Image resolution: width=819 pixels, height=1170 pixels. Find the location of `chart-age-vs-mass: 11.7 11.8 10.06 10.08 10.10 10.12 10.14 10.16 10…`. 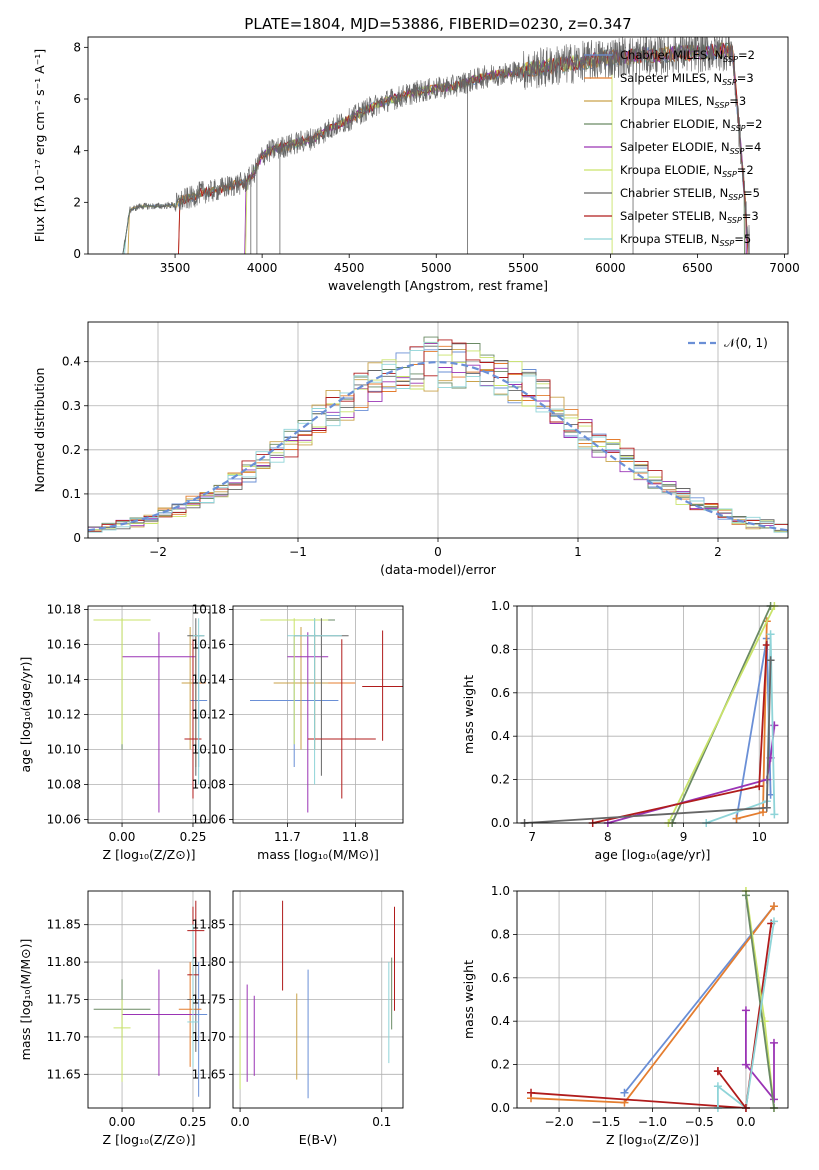

chart-age-vs-mass: 11.7 11.8 10.06 10.08 10.10 10.12 10.14 10.16 10… is located at coordinates (298, 732).